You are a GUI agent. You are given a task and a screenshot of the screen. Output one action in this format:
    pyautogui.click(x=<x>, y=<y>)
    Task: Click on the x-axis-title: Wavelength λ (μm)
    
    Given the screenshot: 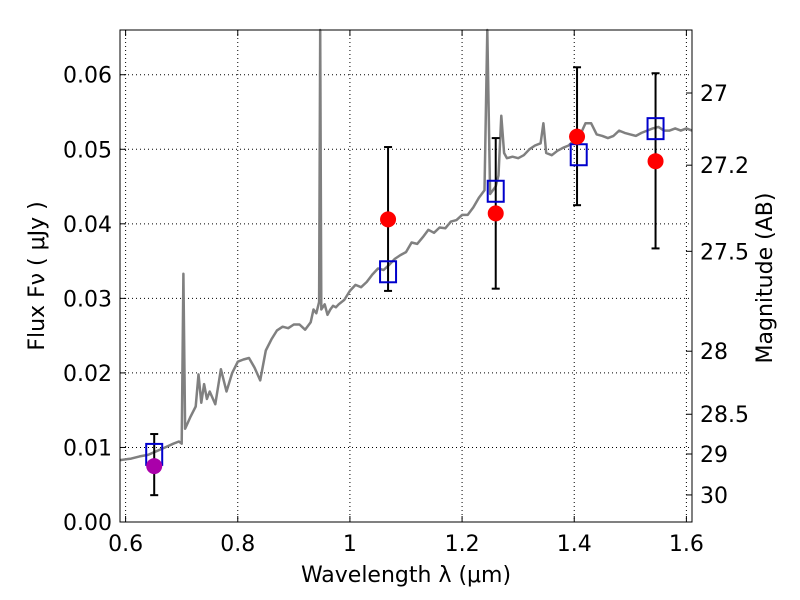 What is the action you would take?
    pyautogui.click(x=406, y=575)
    